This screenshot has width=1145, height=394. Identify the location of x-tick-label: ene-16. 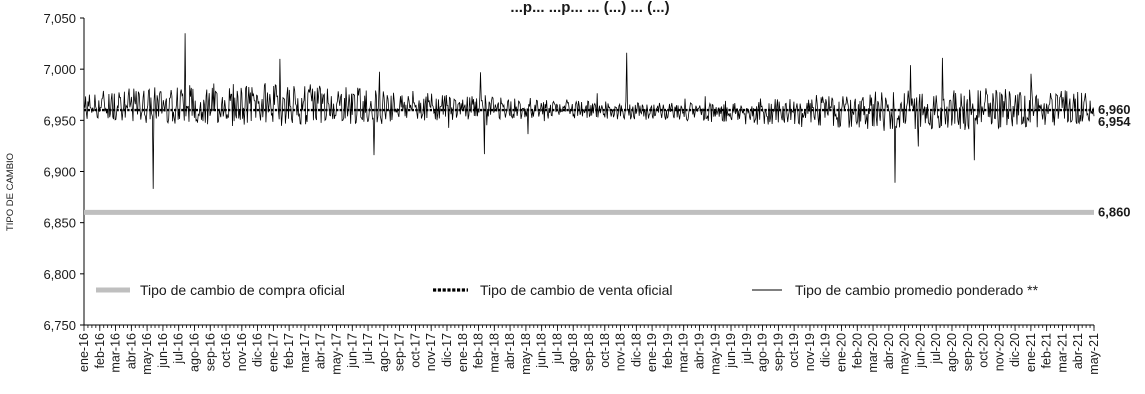
(84, 352).